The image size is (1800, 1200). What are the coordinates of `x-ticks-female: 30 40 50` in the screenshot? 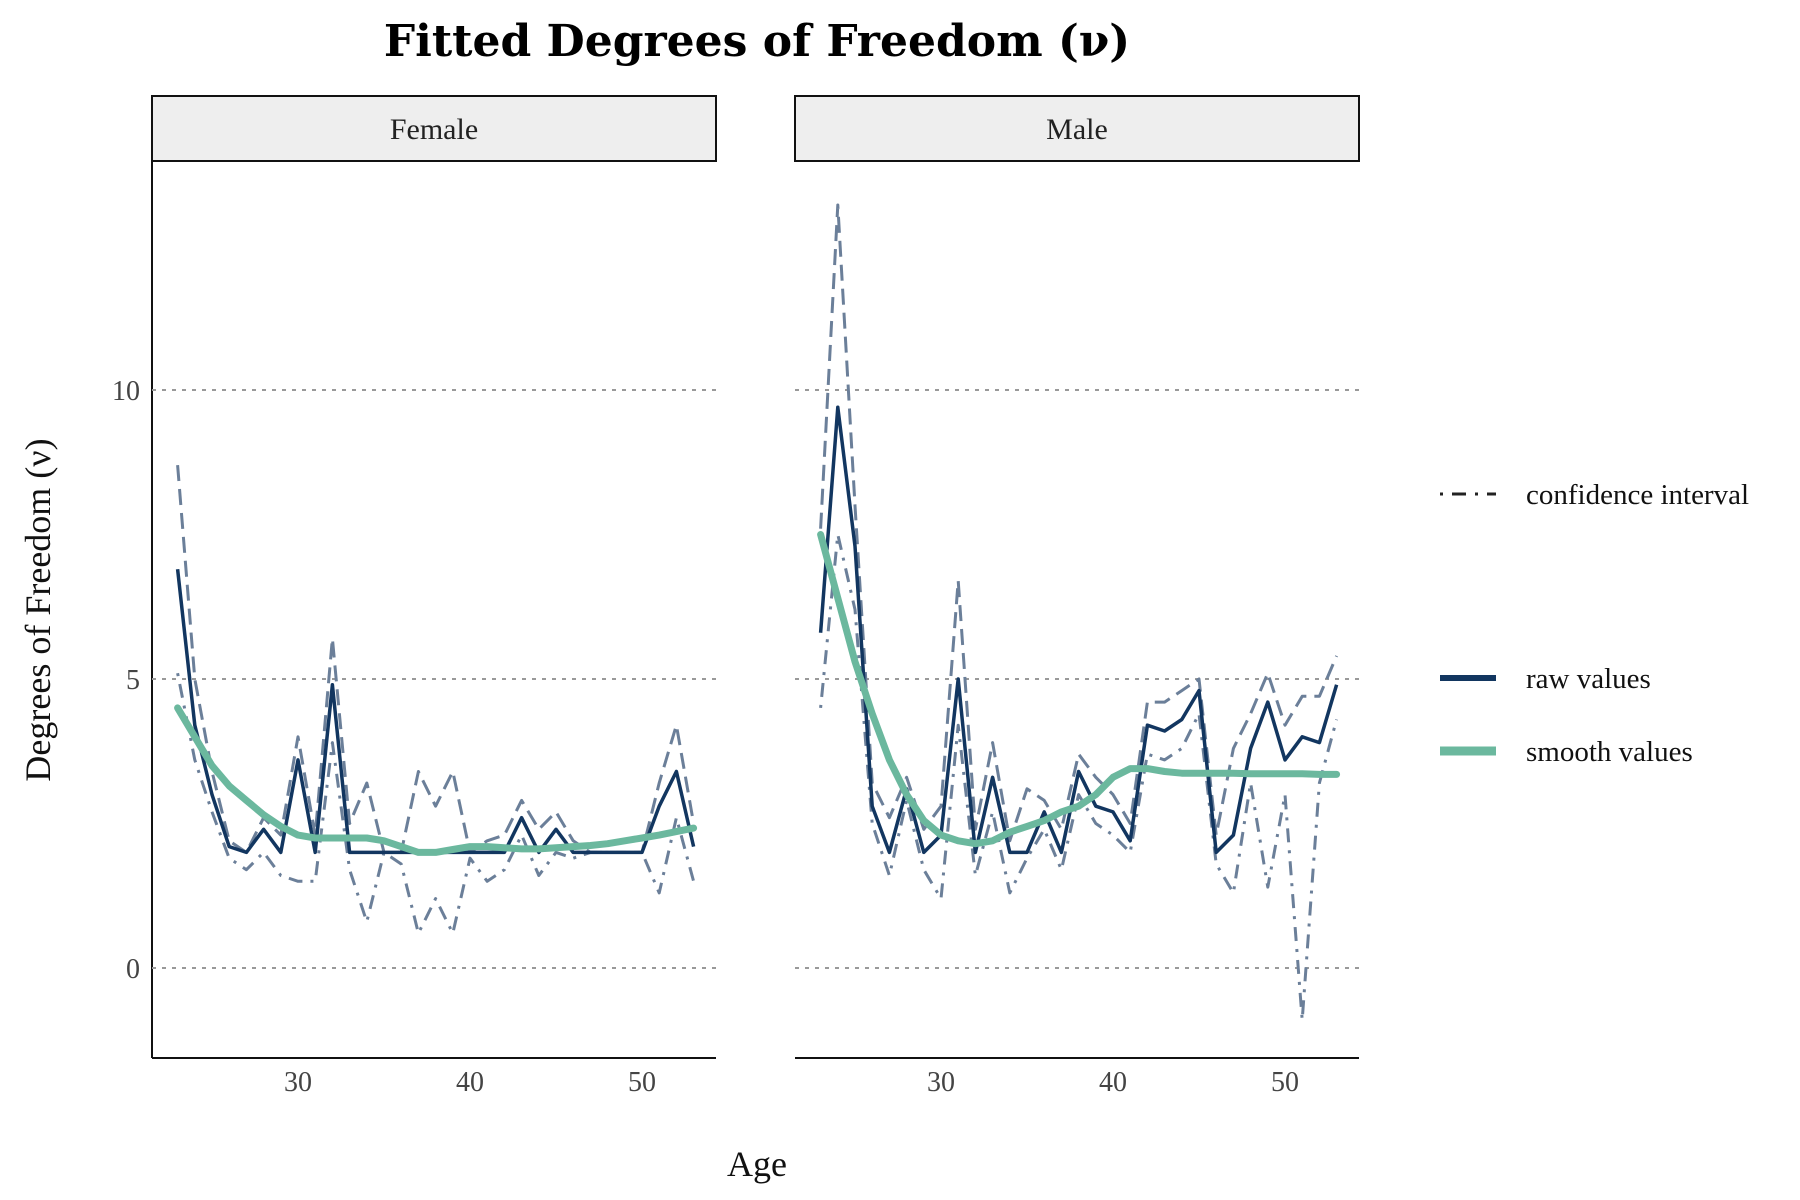 It's located at (470, 1082).